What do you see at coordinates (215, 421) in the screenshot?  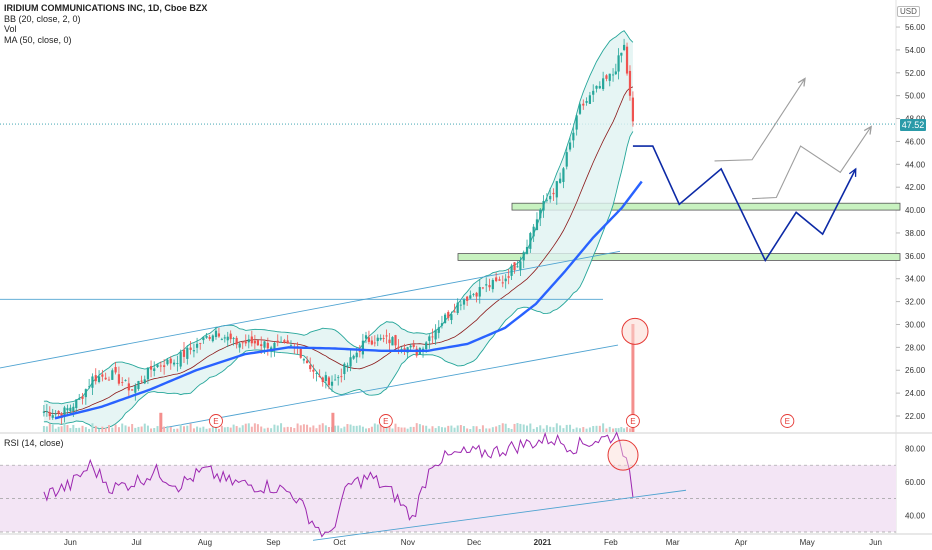 I see `earnings-marker-label: E` at bounding box center [215, 421].